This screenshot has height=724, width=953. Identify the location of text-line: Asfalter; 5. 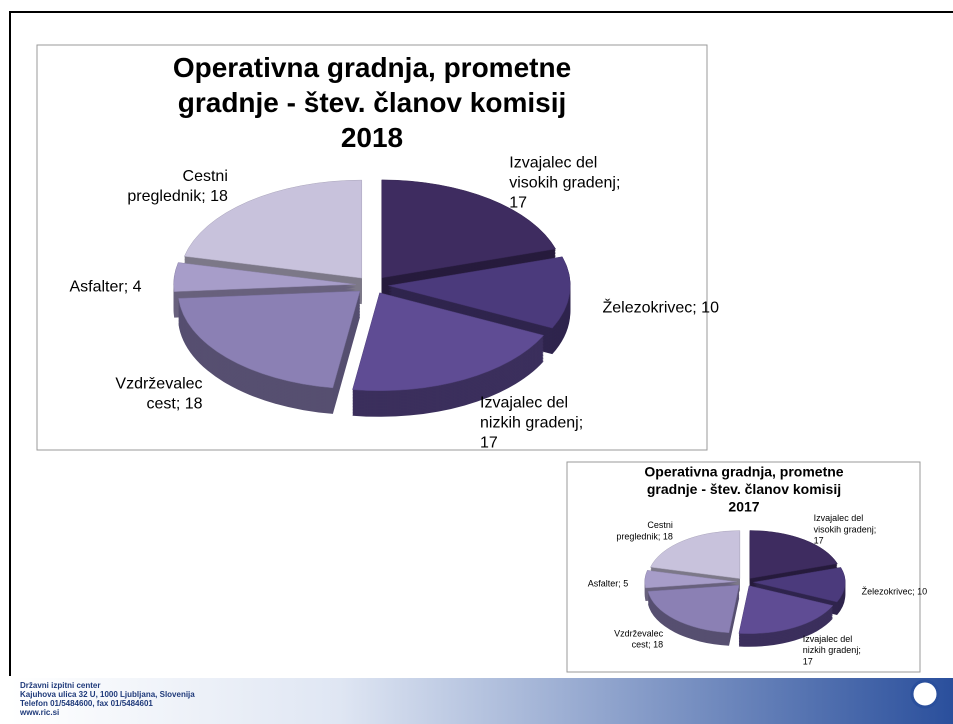
(608, 584).